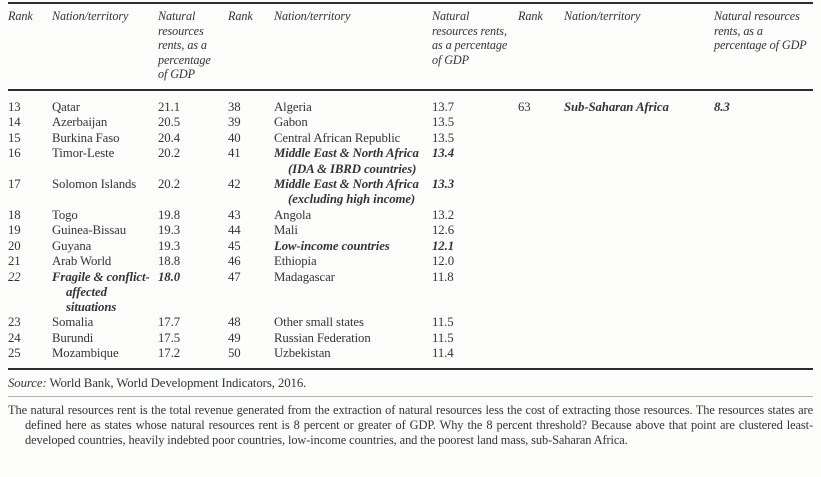 The image size is (821, 477). What do you see at coordinates (410, 397) in the screenshot?
I see `divider` at bounding box center [410, 397].